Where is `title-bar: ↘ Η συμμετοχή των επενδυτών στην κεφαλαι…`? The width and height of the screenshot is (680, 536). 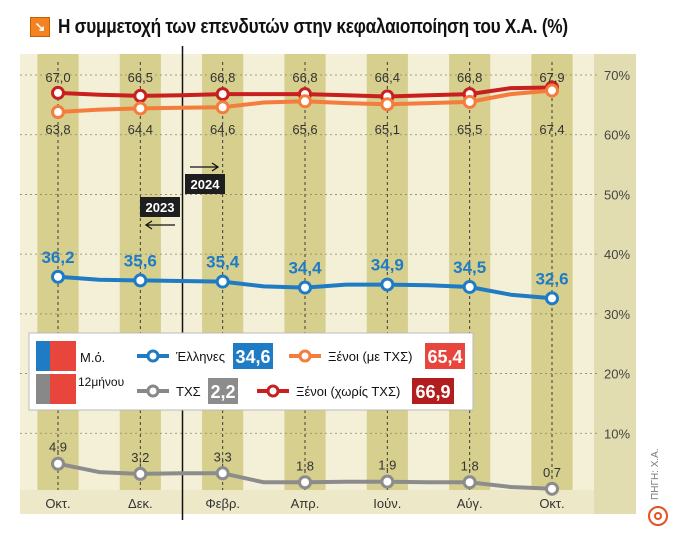 title-bar: ↘ Η συμμετοχή των επενδυτών στην κεφαλαι… is located at coordinates (340, 27).